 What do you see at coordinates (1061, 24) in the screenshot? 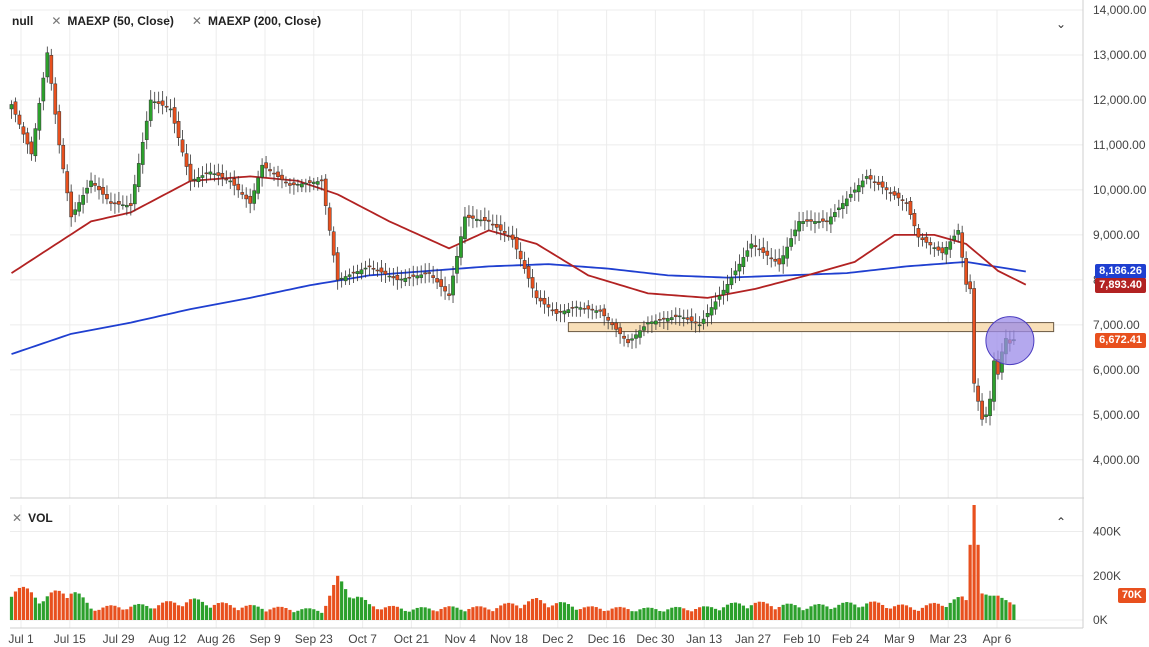
I see `chevron-down-icon: ⌄` at bounding box center [1061, 24].